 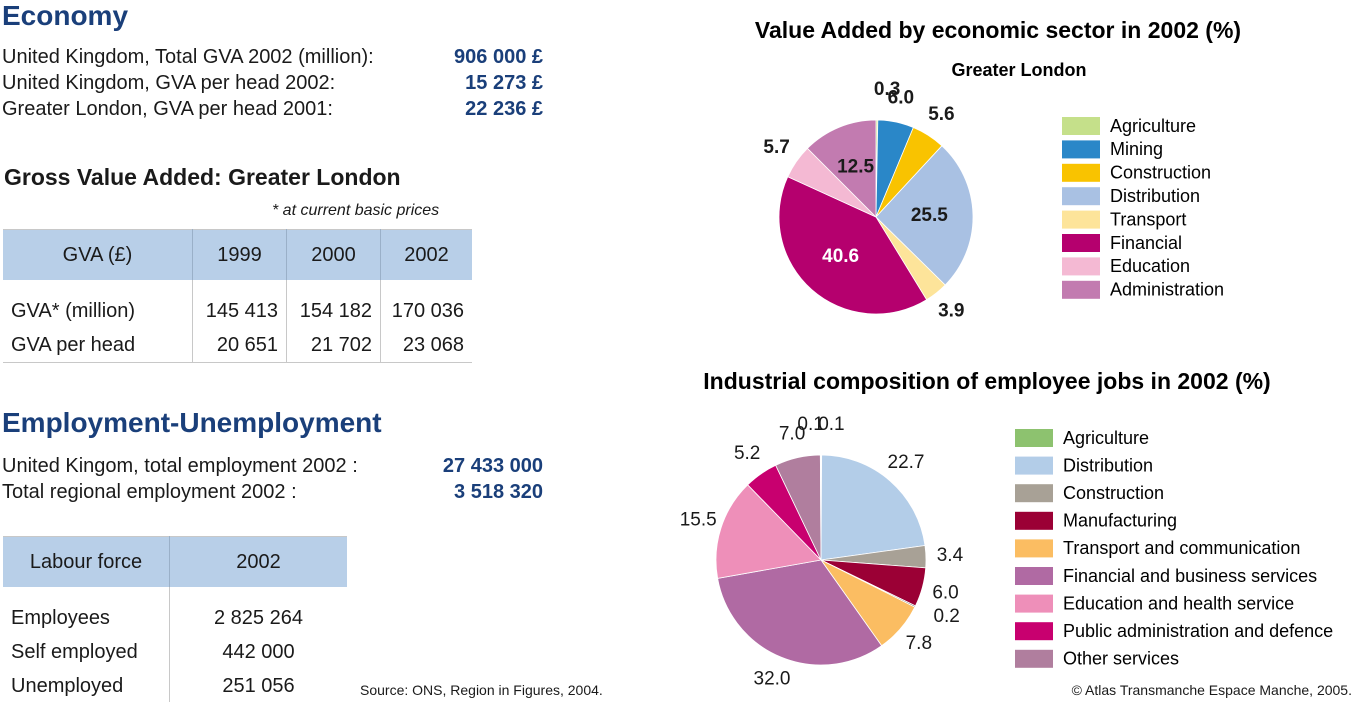 I want to click on table-note: * at current basic prices, so click(x=356, y=210).